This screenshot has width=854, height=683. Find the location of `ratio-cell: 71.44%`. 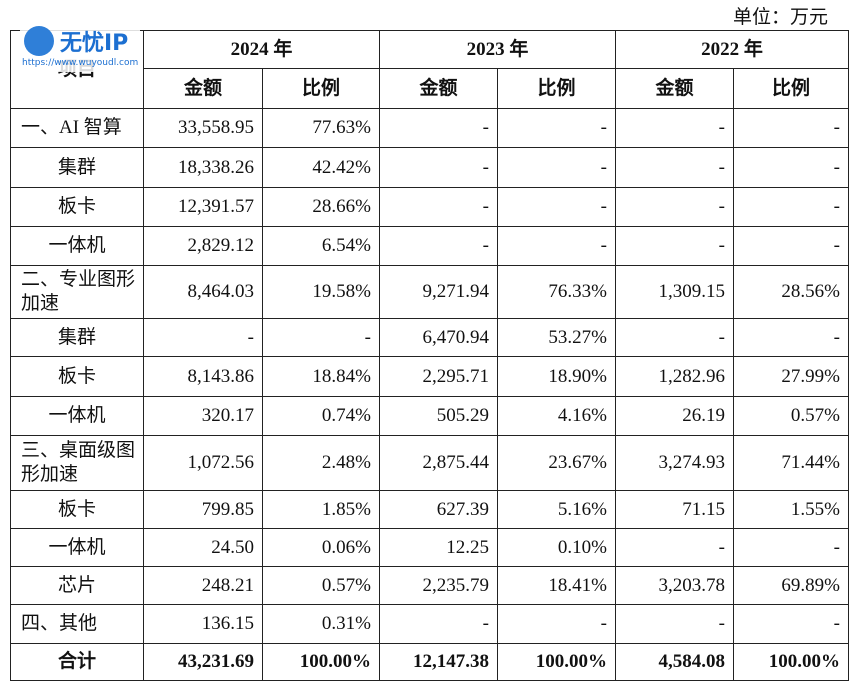

ratio-cell: 71.44% is located at coordinates (791, 463).